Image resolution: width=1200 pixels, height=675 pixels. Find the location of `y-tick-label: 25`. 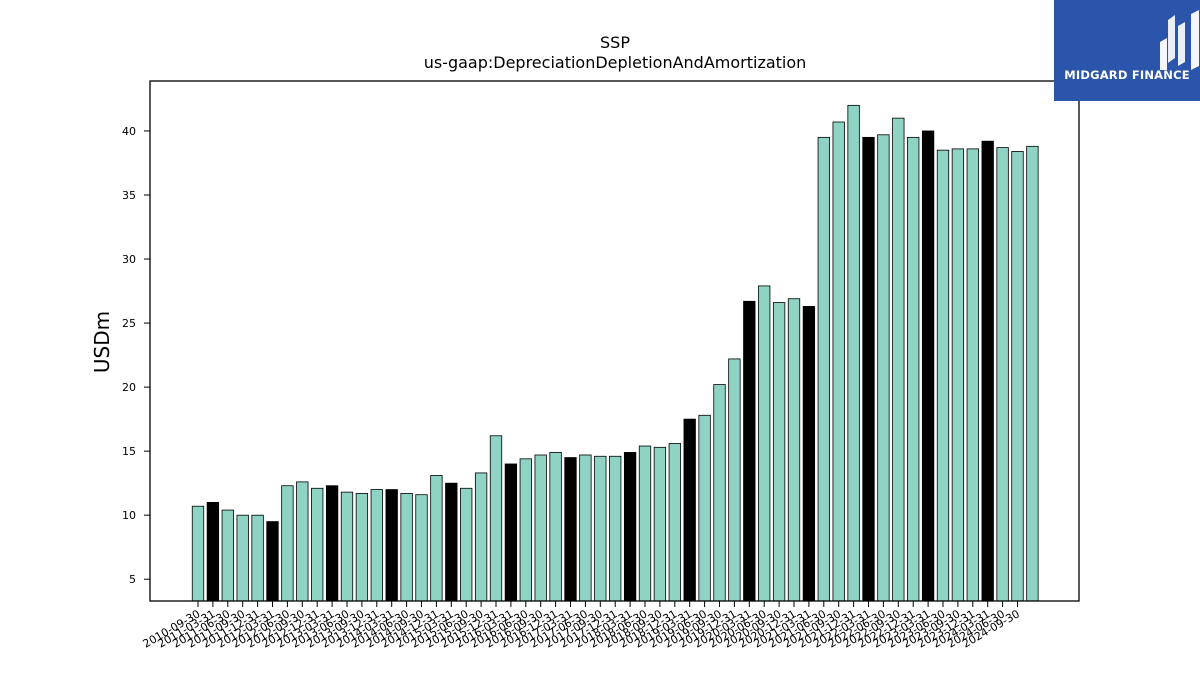

y-tick-label: 25 is located at coordinates (129, 323).